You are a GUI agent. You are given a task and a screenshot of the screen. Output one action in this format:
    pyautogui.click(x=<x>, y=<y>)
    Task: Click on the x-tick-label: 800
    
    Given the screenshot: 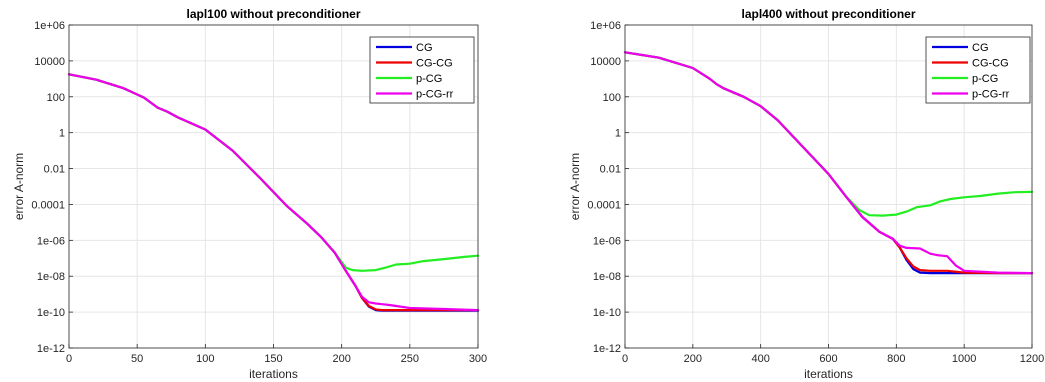 What is the action you would take?
    pyautogui.click(x=896, y=359)
    